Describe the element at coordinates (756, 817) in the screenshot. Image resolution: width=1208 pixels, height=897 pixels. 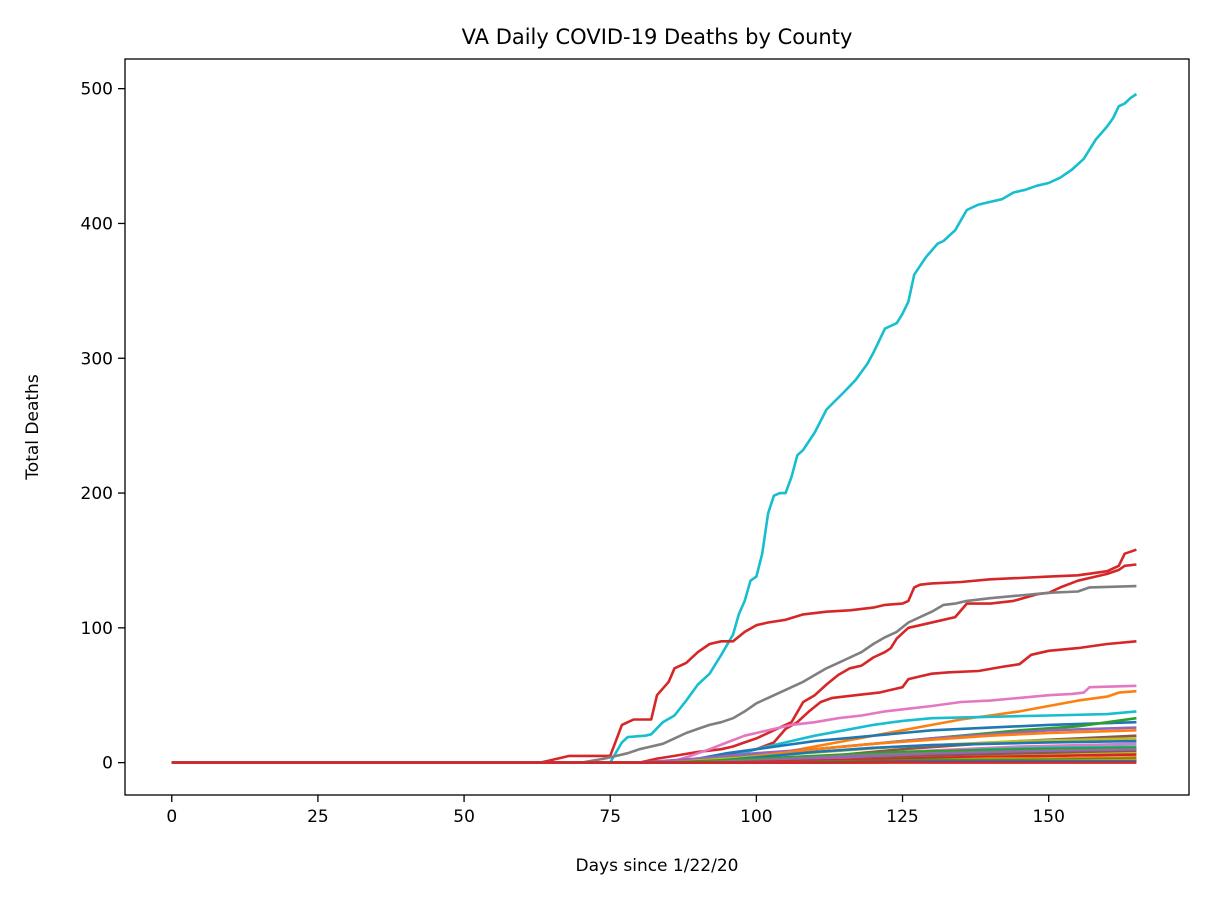
I see `x-tick-label: 100` at that location.